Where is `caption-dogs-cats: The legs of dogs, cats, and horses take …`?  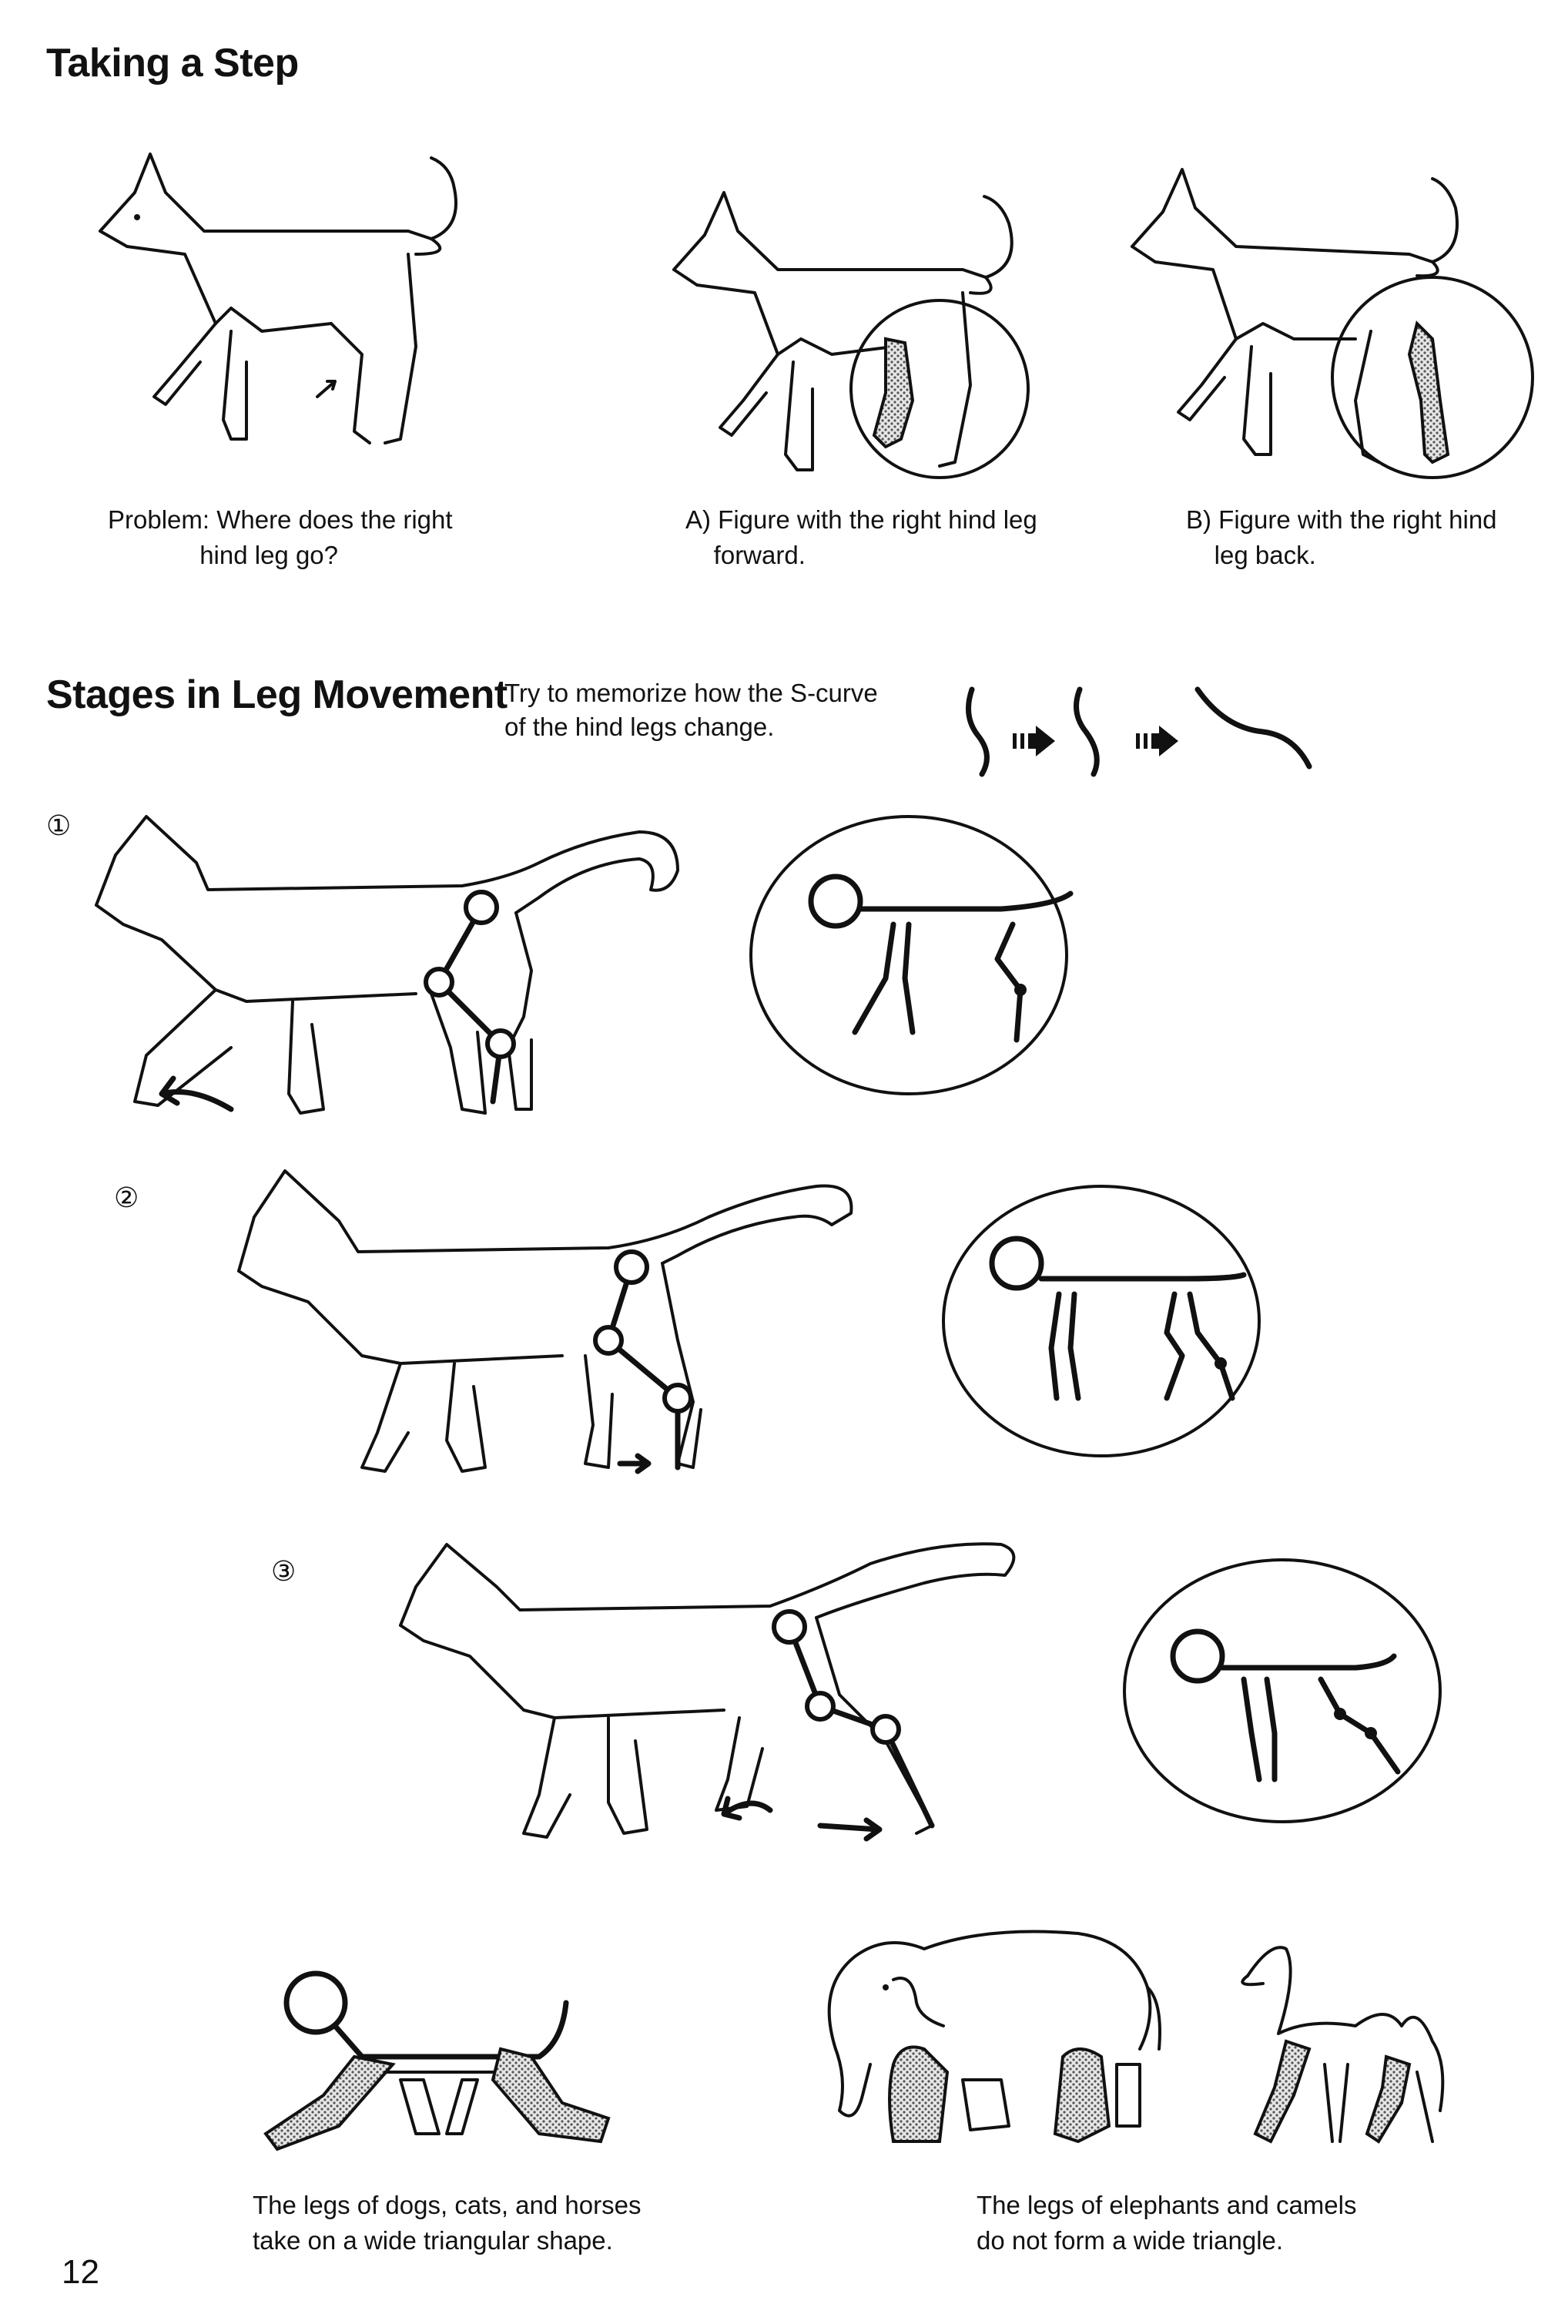
caption-dogs-cats: The legs of dogs, cats, and horses take … is located at coordinates (448, 2223).